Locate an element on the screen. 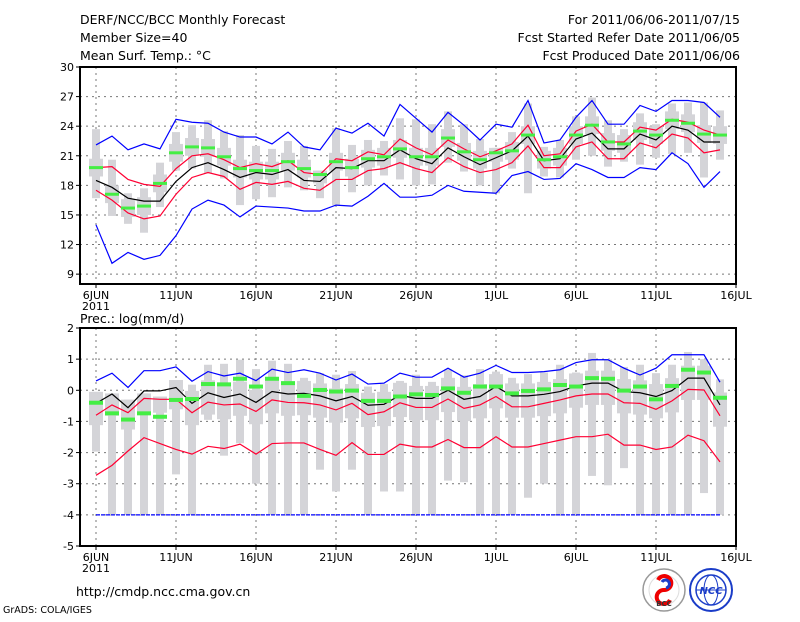 Image resolution: width=800 pixels, height=622 pixels. x-tick-label: 11JUL is located at coordinates (656, 557).